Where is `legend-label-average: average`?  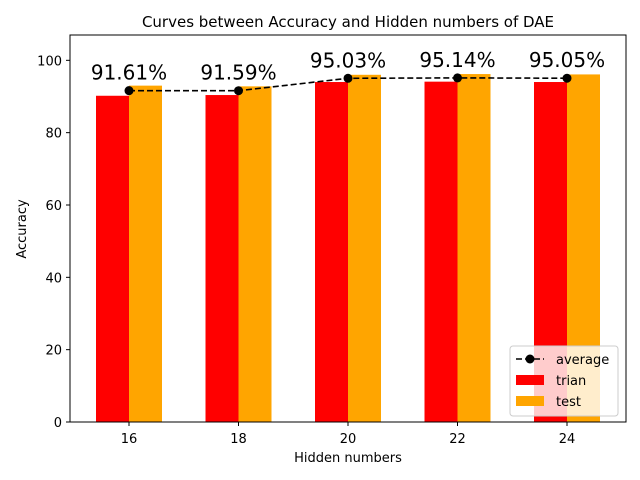
legend-label-average: average is located at coordinates (582, 360).